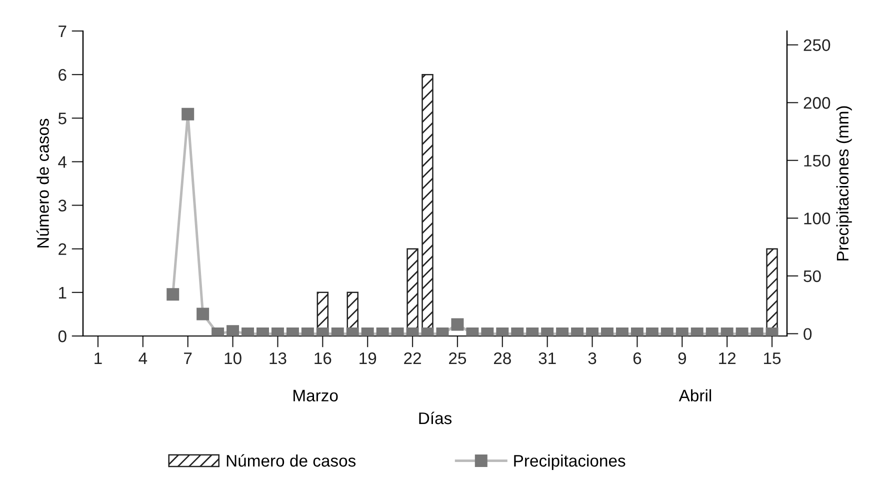  What do you see at coordinates (291, 460) in the screenshot?
I see `legend-label: Número de casos` at bounding box center [291, 460].